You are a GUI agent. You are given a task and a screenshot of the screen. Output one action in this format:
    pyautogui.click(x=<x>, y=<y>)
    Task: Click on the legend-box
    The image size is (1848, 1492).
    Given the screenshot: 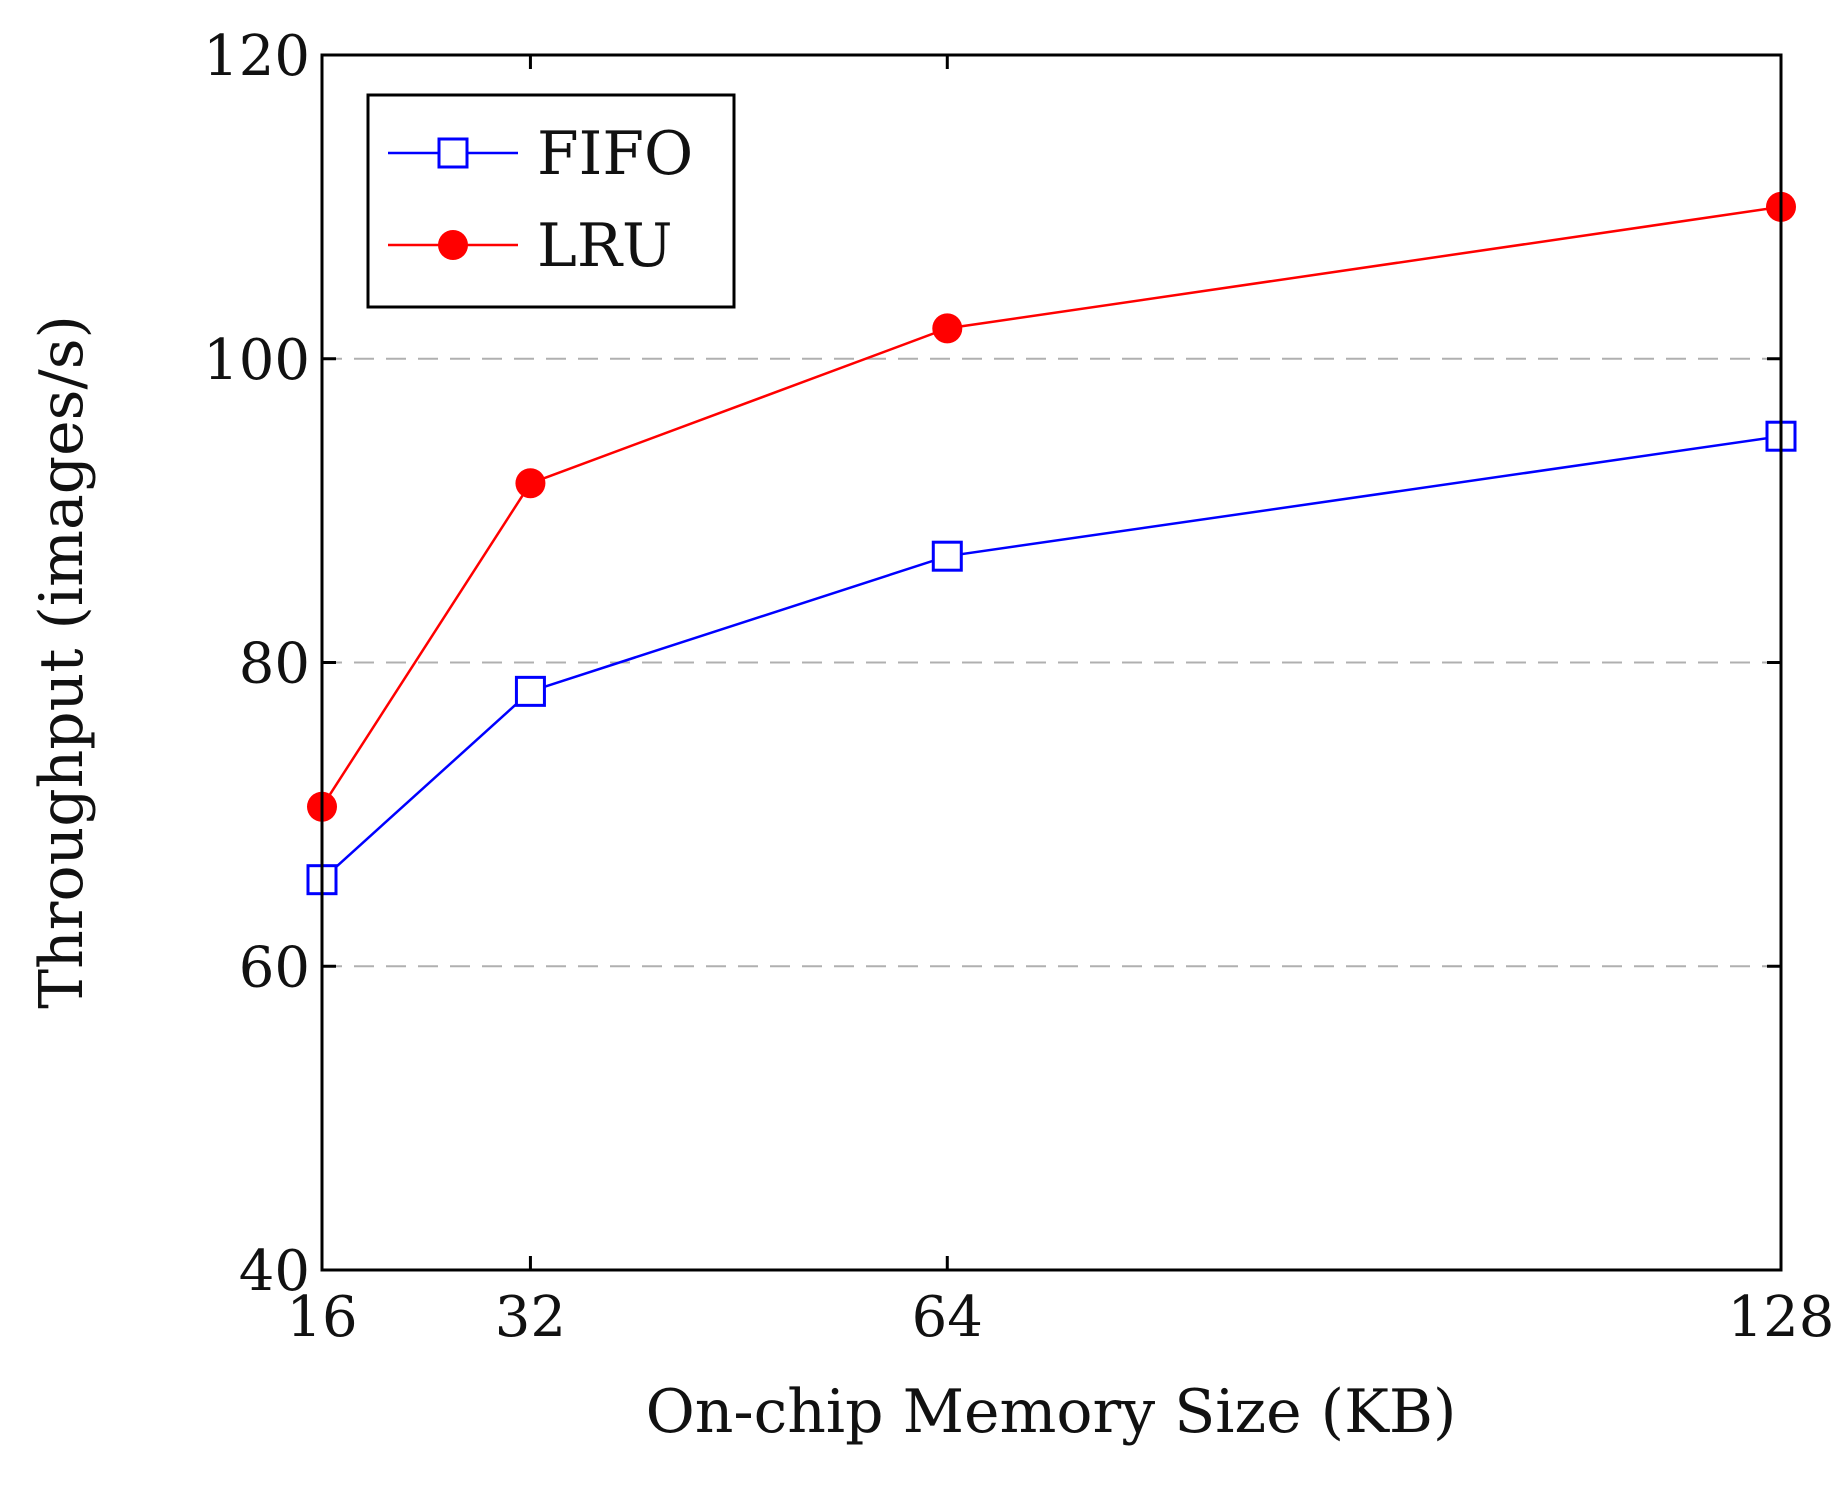 What is the action you would take?
    pyautogui.click(x=551, y=201)
    